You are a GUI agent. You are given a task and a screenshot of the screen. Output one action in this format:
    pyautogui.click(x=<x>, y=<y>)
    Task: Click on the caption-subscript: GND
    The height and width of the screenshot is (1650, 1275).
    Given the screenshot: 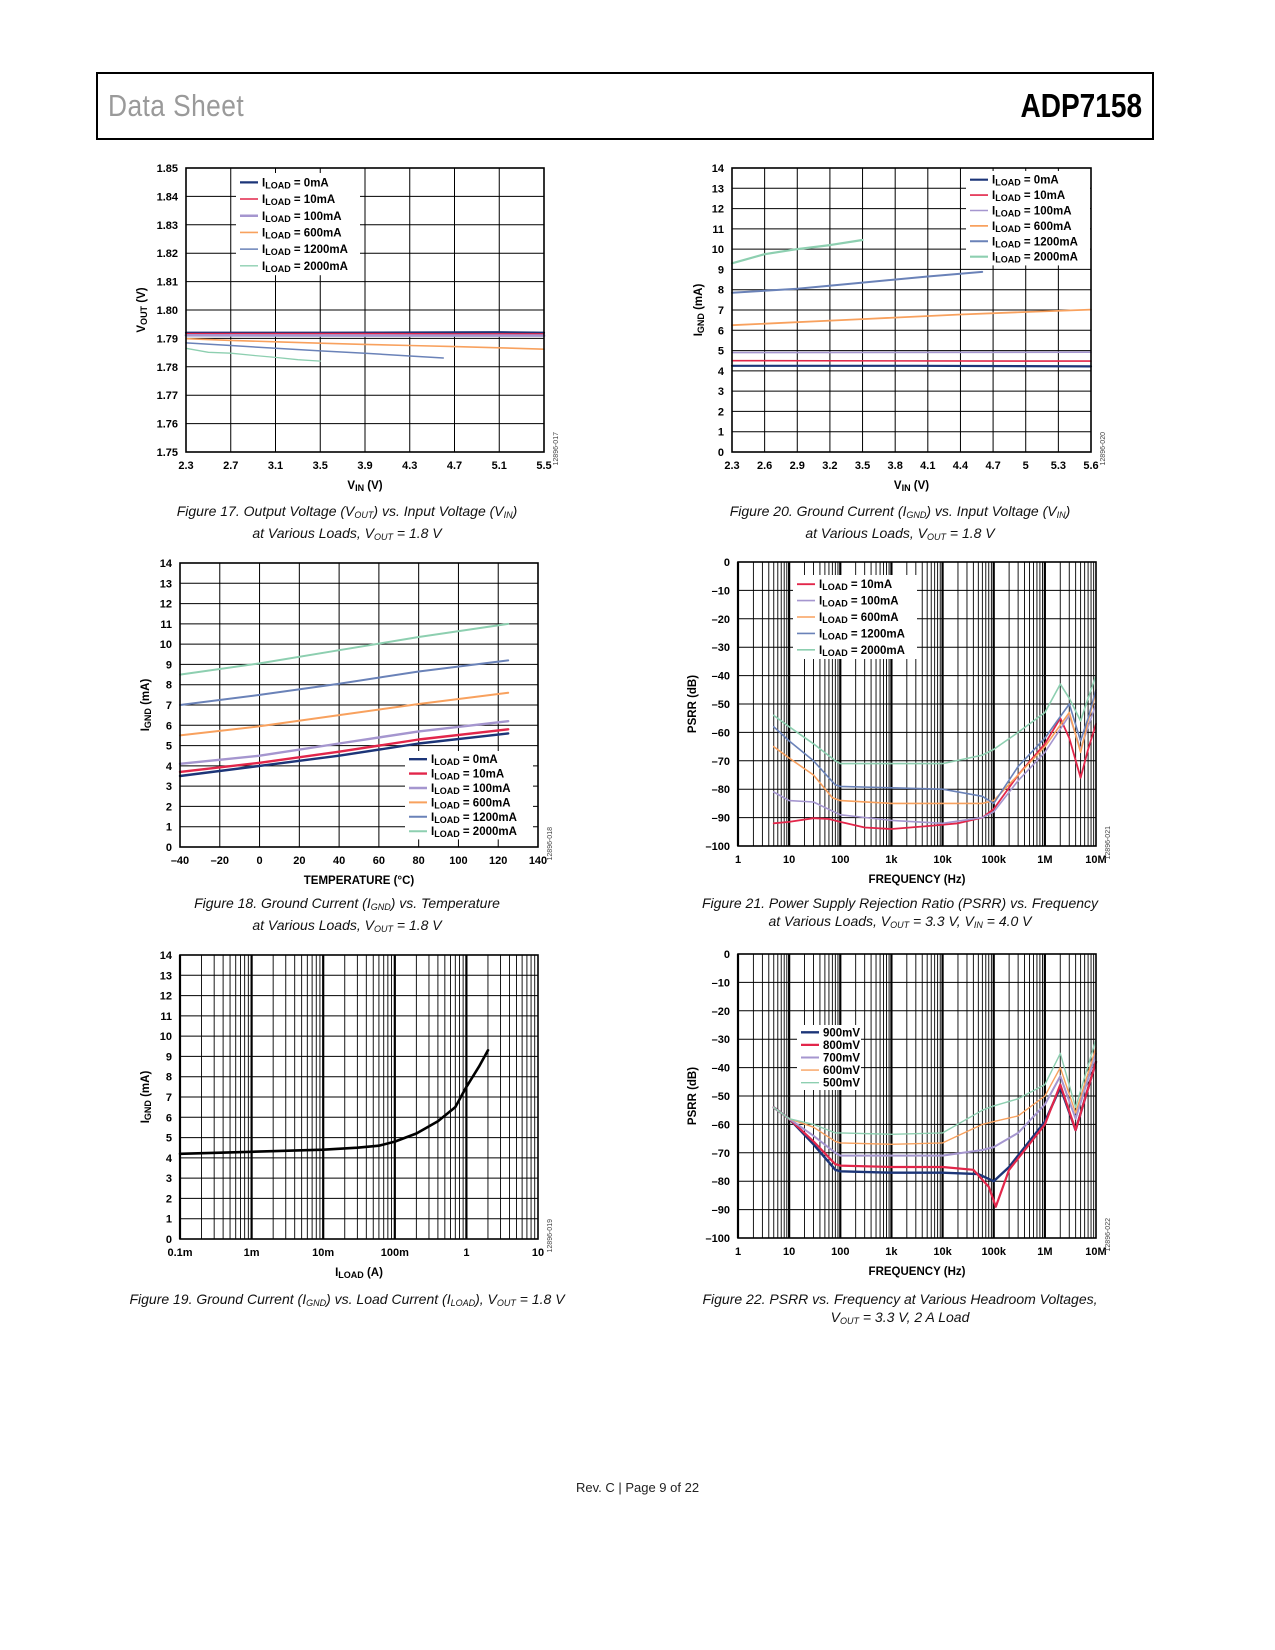 What is the action you would take?
    pyautogui.click(x=316, y=1303)
    